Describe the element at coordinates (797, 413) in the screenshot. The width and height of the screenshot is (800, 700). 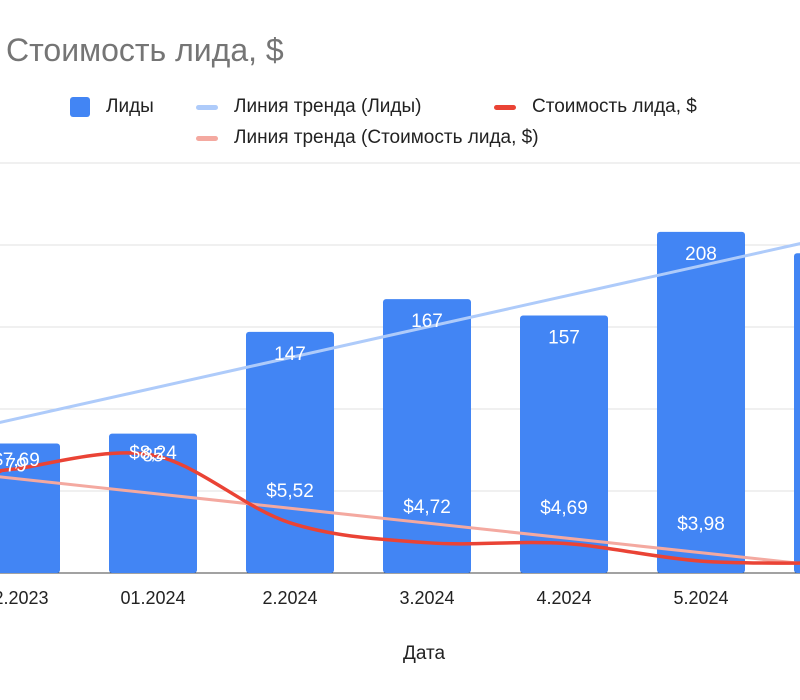
I see `bar-6.2024` at that location.